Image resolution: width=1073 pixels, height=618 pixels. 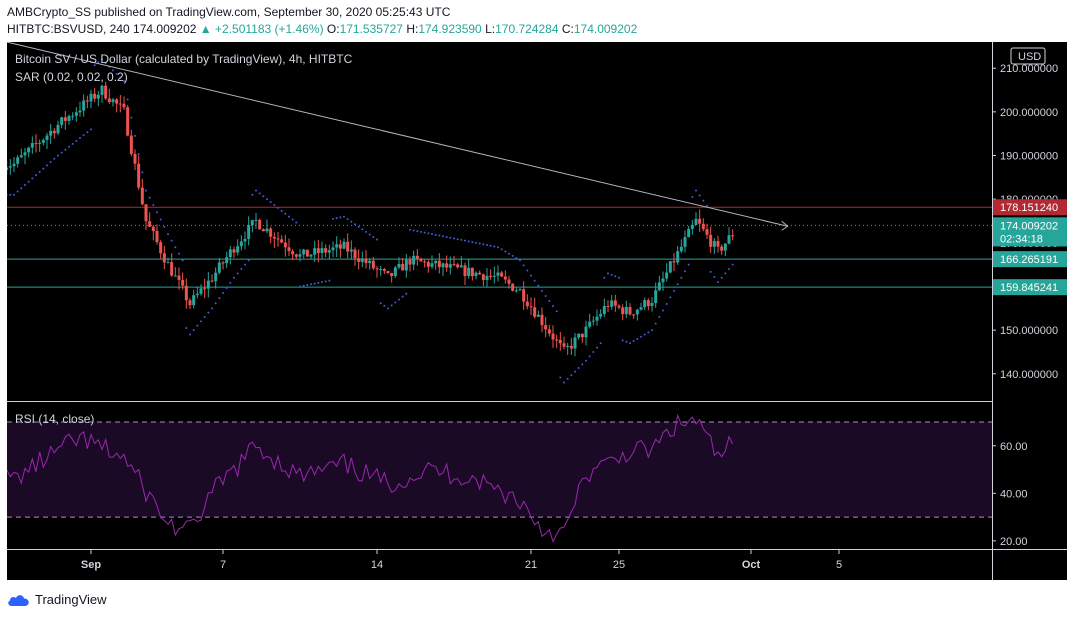 I want to click on time-axis-label: Oct, so click(x=751, y=565).